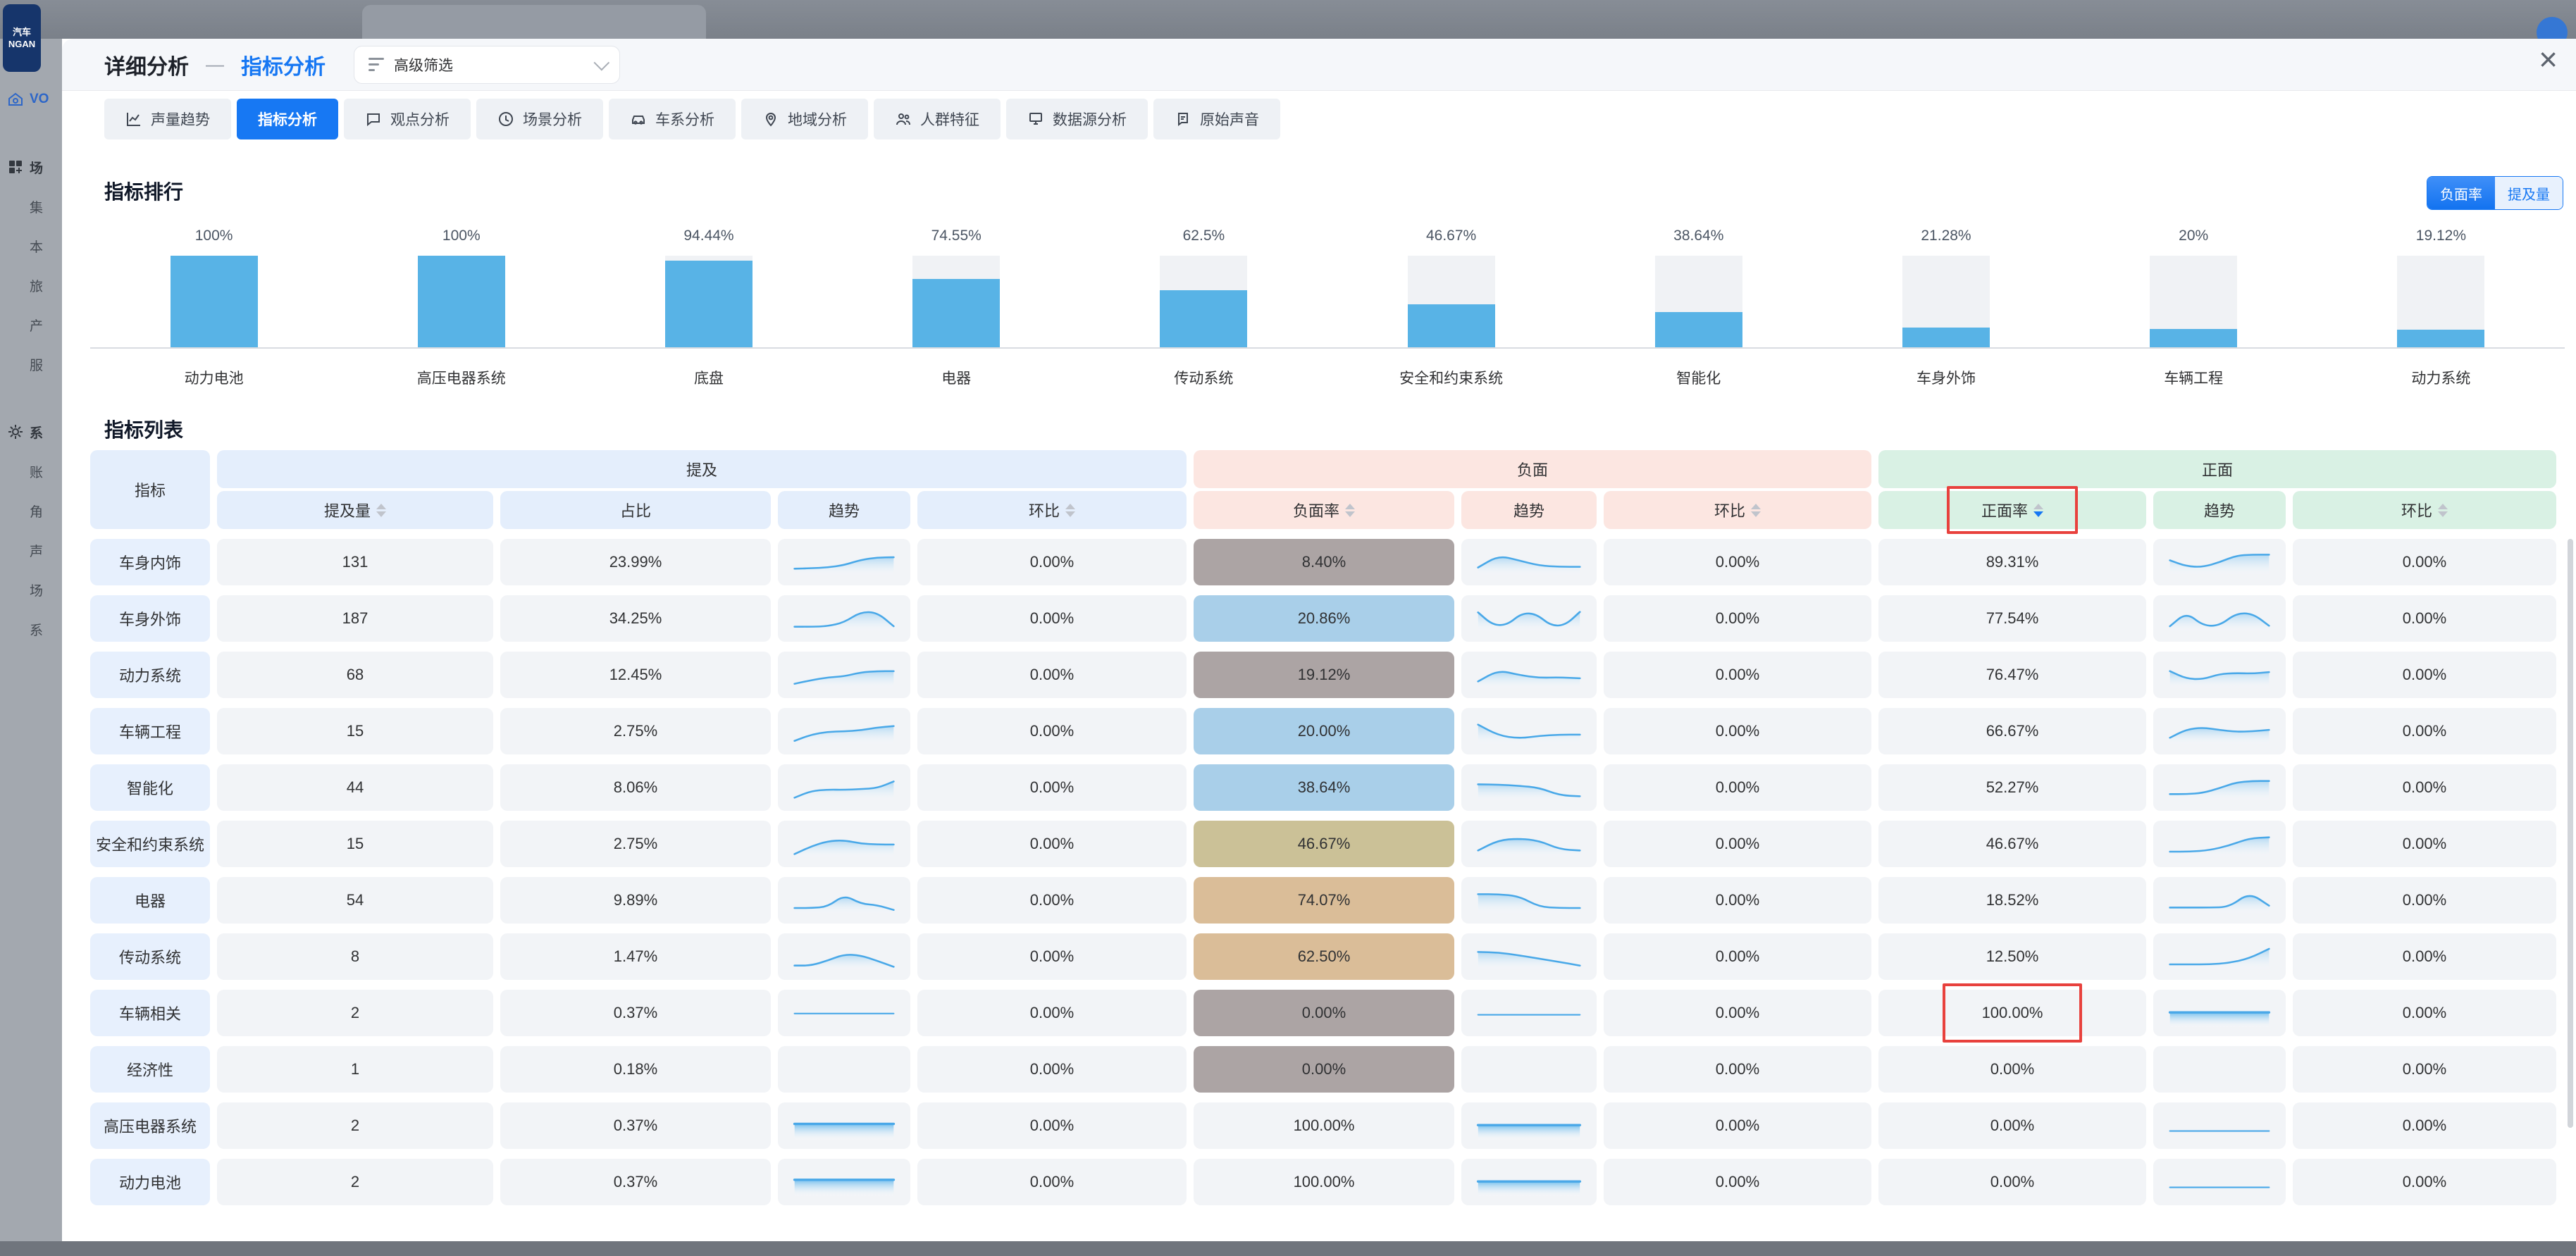 This screenshot has width=2576, height=1256. I want to click on advanced-filter-select: 高级筛选, so click(487, 64).